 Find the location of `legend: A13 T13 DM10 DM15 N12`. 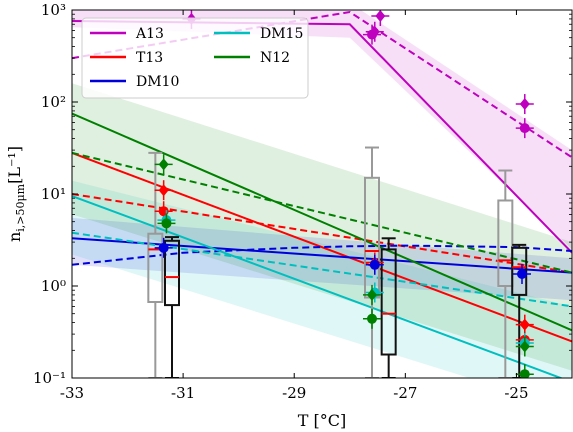

legend: A13 T13 DM10 DM15 N12 is located at coordinates (195, 58).